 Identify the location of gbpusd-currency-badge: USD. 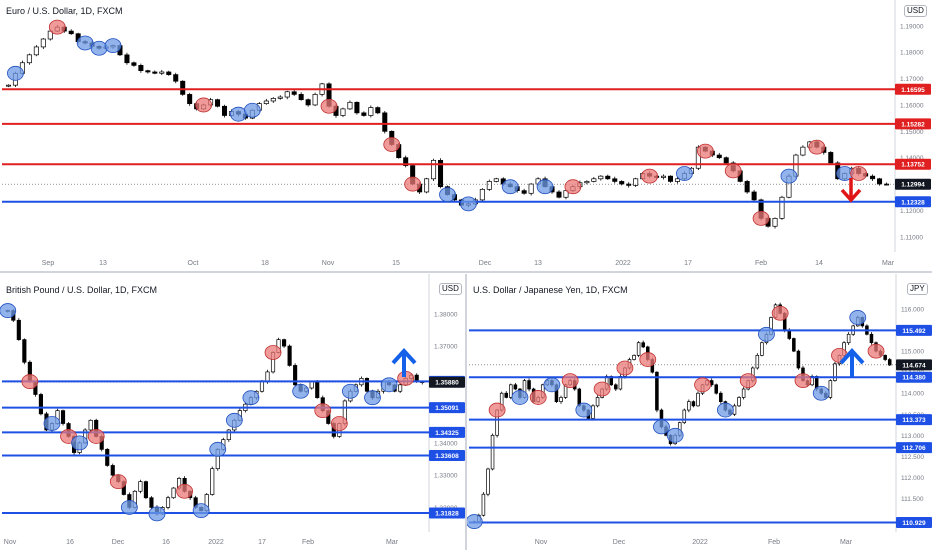
(450, 289).